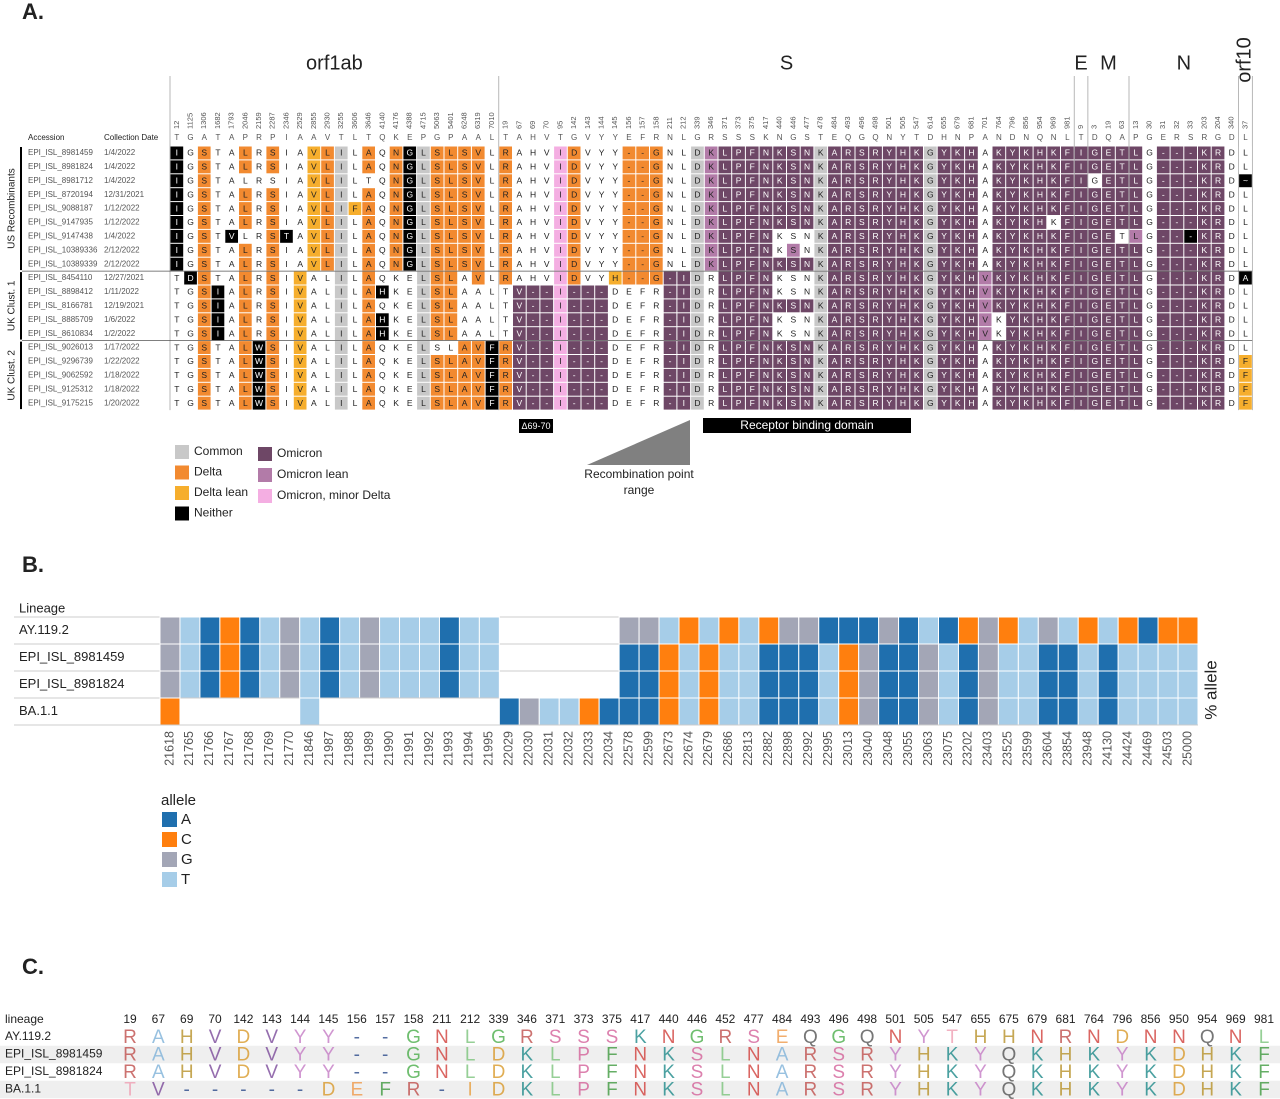 This screenshot has height=1099, width=1280. What do you see at coordinates (668, 748) in the screenshot?
I see `x-tick-label: 22673` at bounding box center [668, 748].